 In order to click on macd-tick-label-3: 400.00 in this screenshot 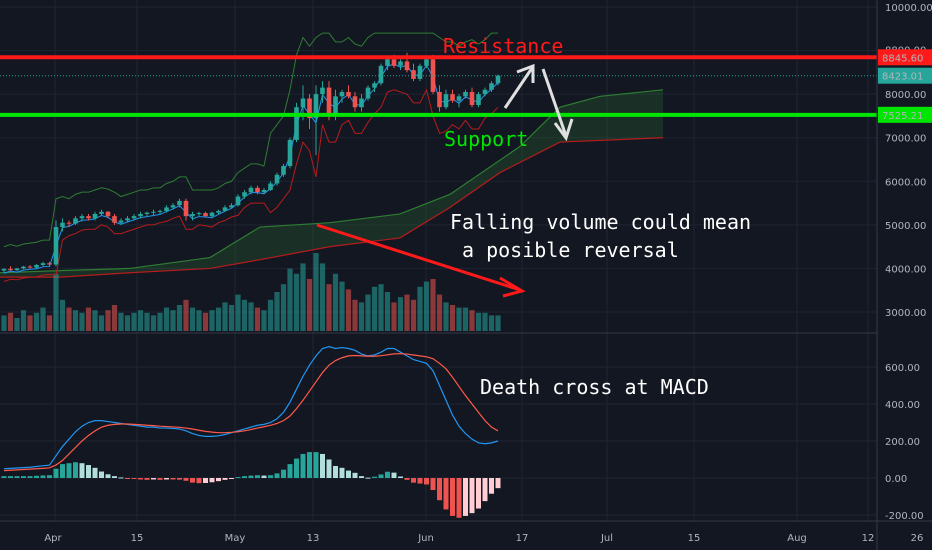, I will do `click(902, 405)`.